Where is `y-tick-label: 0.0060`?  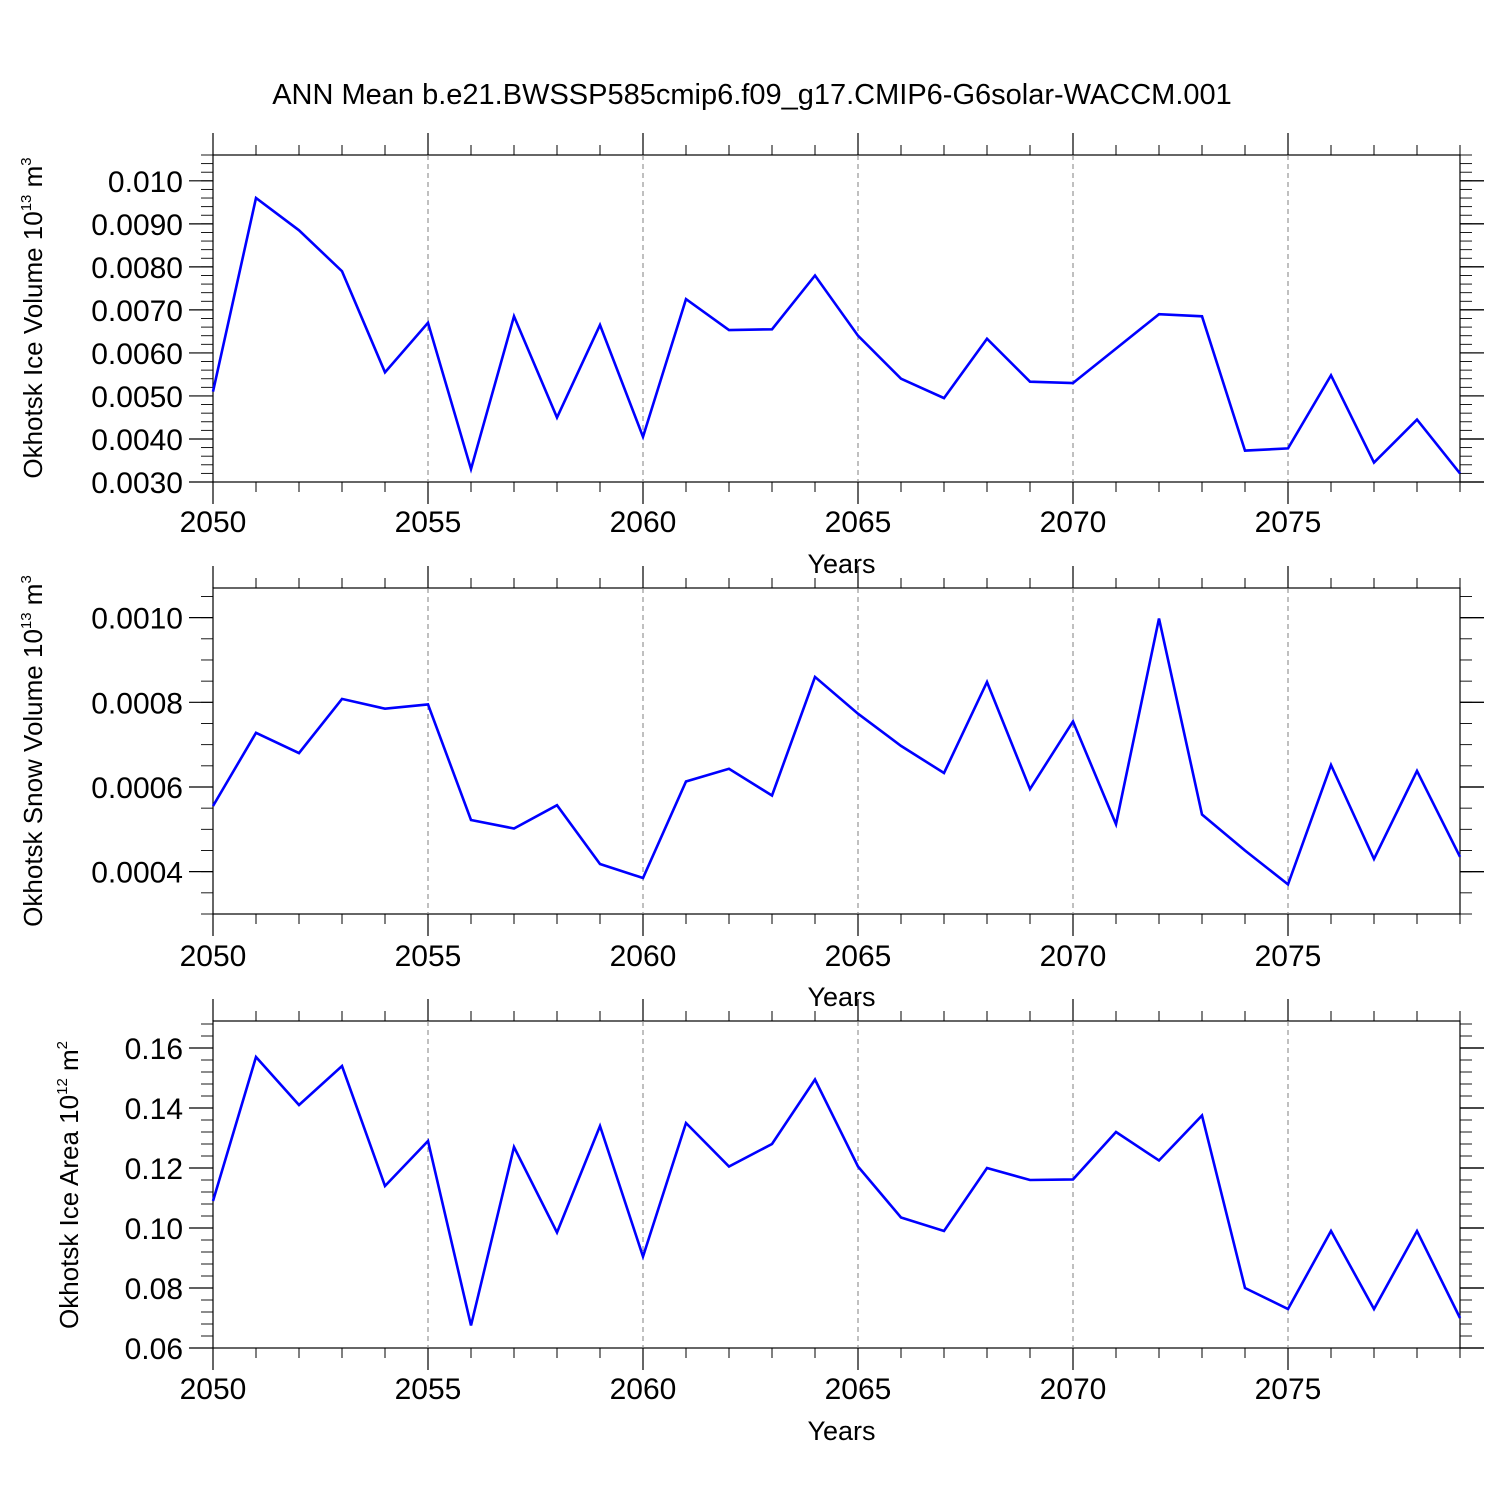
y-tick-label: 0.0060 is located at coordinates (137, 354).